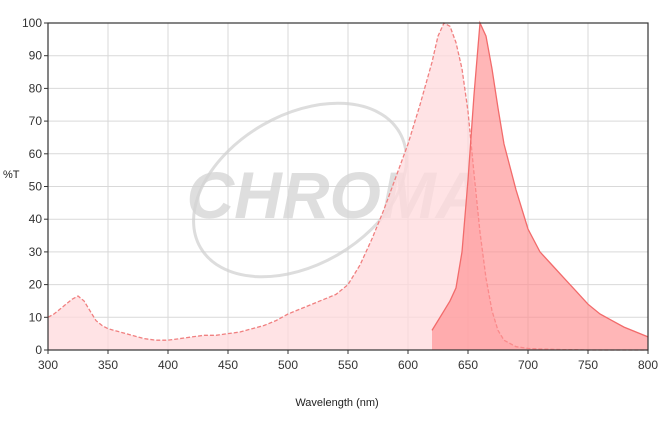  What do you see at coordinates (168, 365) in the screenshot?
I see `x-tick-label: 400` at bounding box center [168, 365].